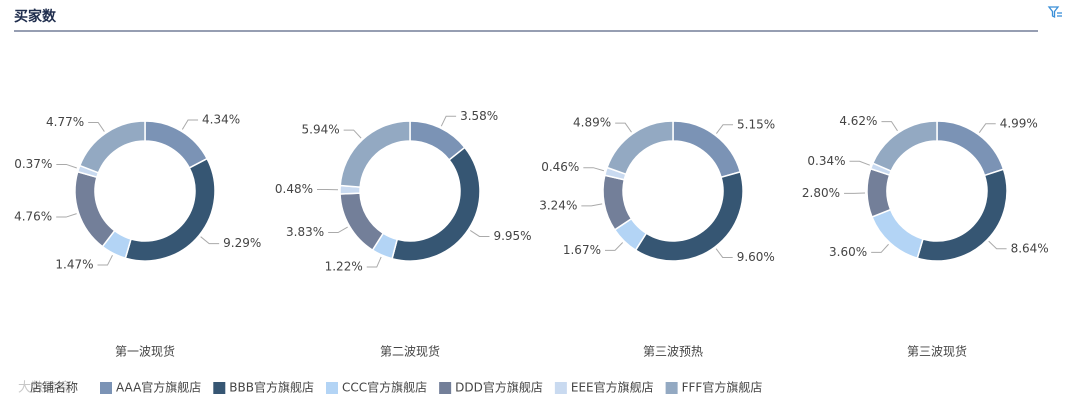  I want to click on value-label: 1.22%, so click(344, 267).